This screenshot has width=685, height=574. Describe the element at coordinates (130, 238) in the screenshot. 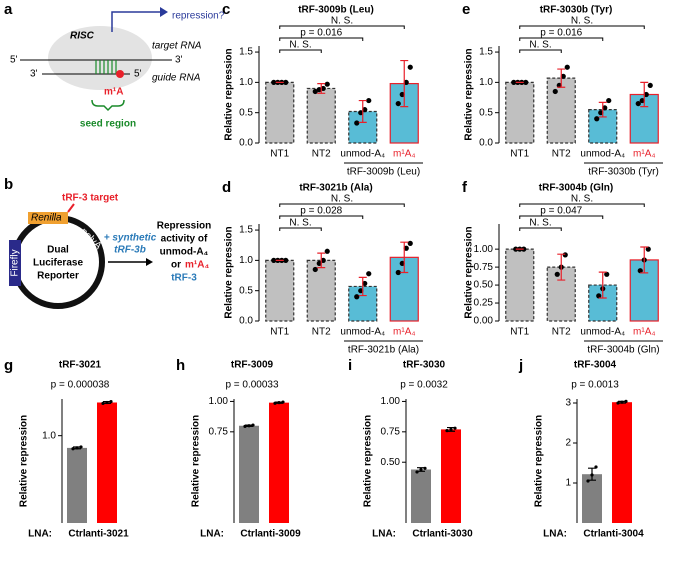

I see `added-label: + synthetic` at that location.